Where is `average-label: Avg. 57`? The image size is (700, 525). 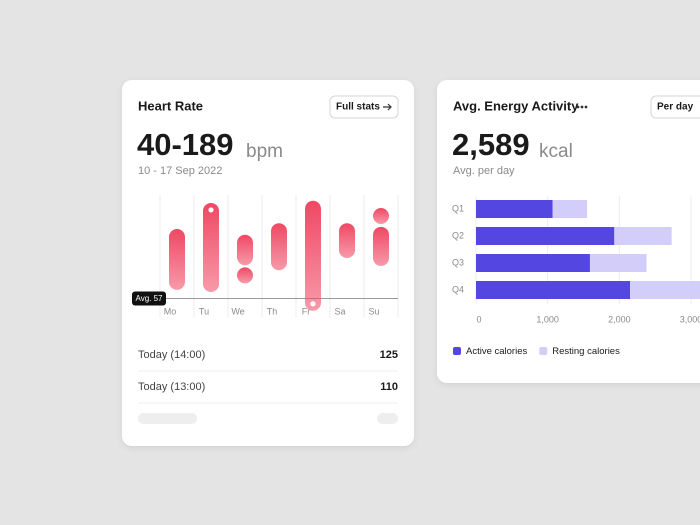
average-label: Avg. 57 is located at coordinates (150, 298).